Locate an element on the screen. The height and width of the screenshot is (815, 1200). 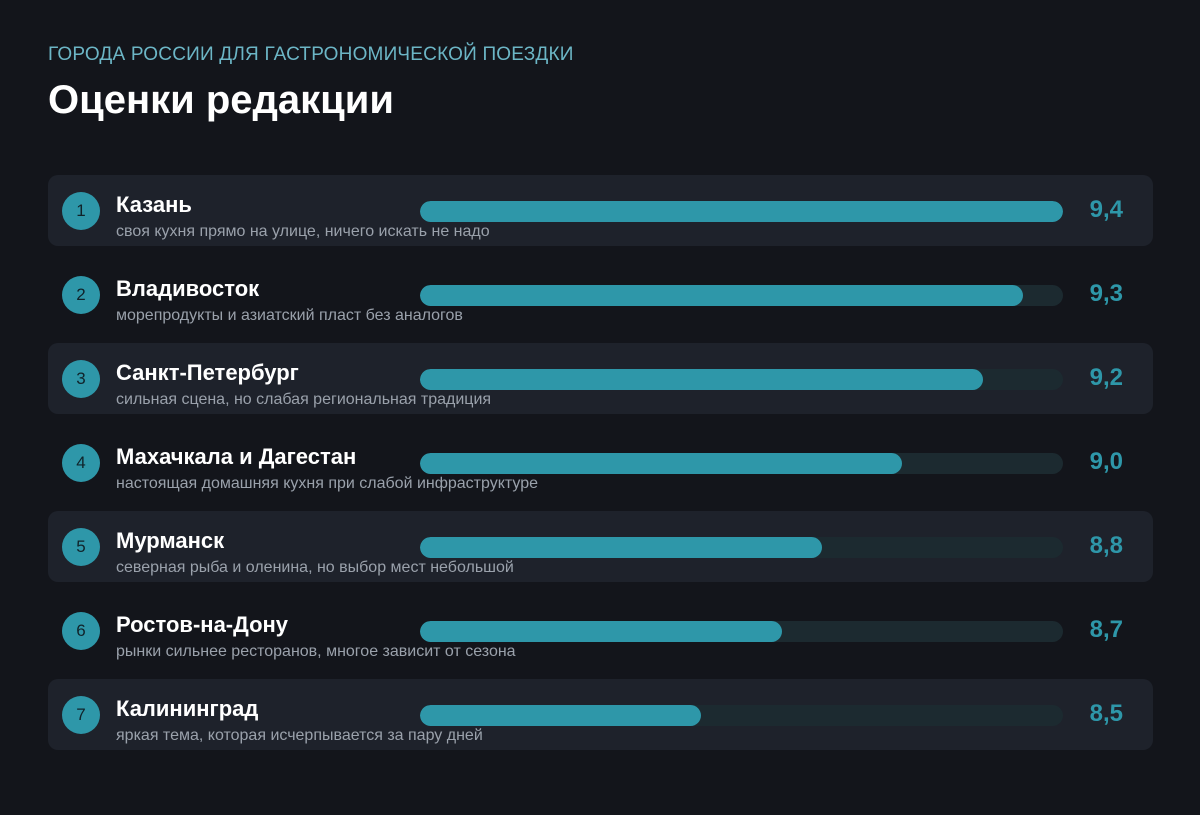
city-name: Санкт-Петербург is located at coordinates (207, 372).